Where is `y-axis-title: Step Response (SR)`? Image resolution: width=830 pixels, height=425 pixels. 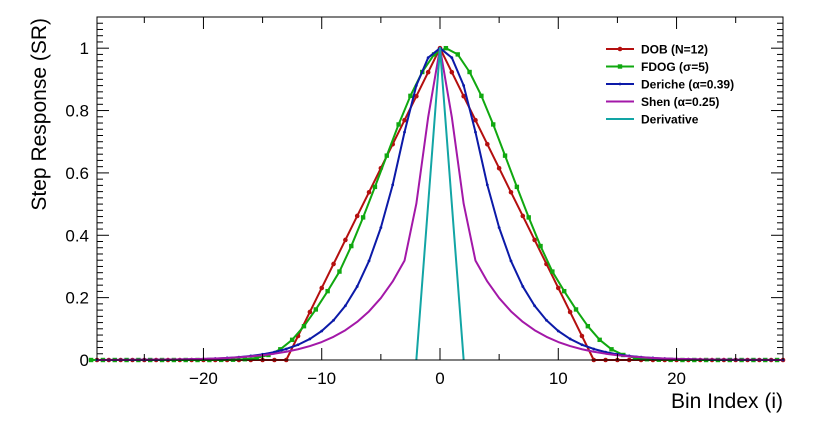 y-axis-title: Step Response (SR) is located at coordinates (39, 114).